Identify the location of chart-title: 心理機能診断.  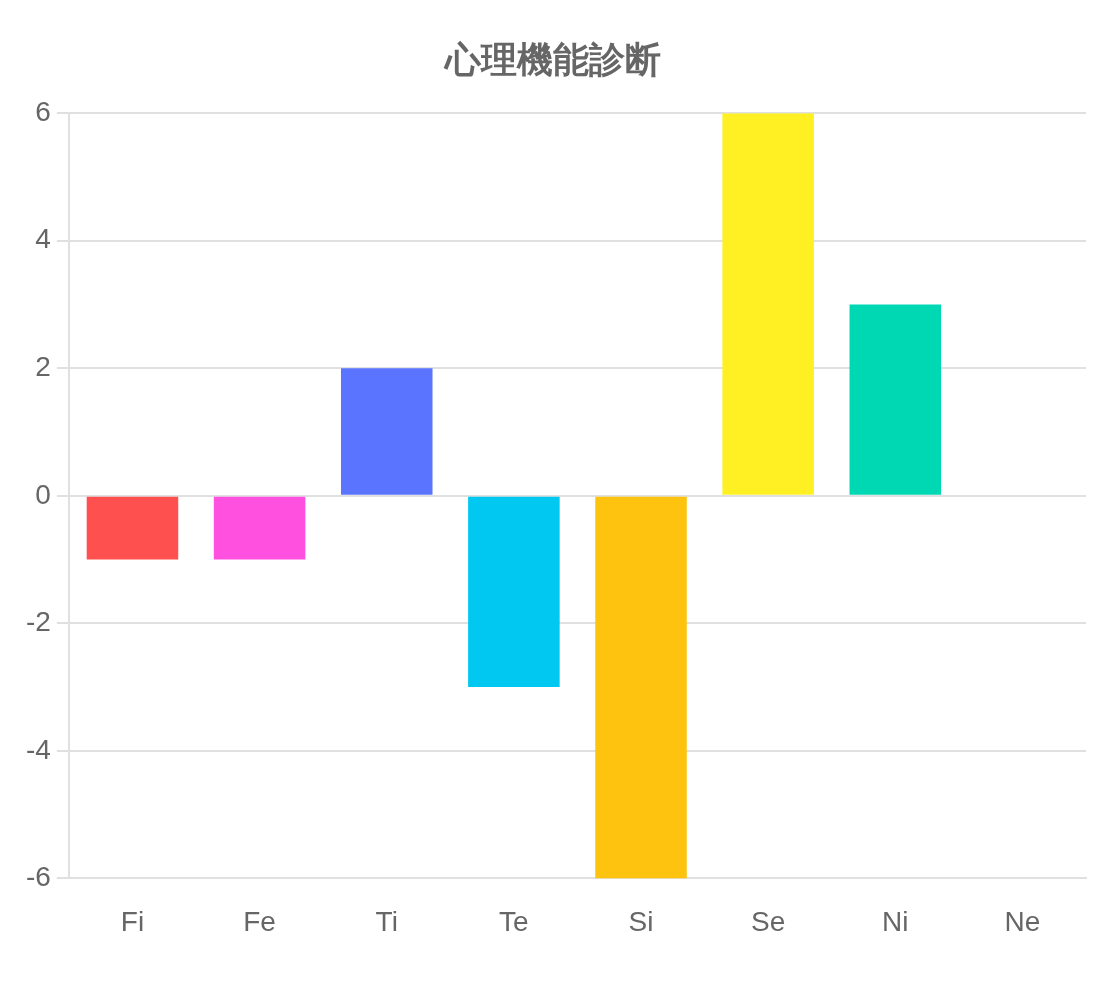
(552, 59).